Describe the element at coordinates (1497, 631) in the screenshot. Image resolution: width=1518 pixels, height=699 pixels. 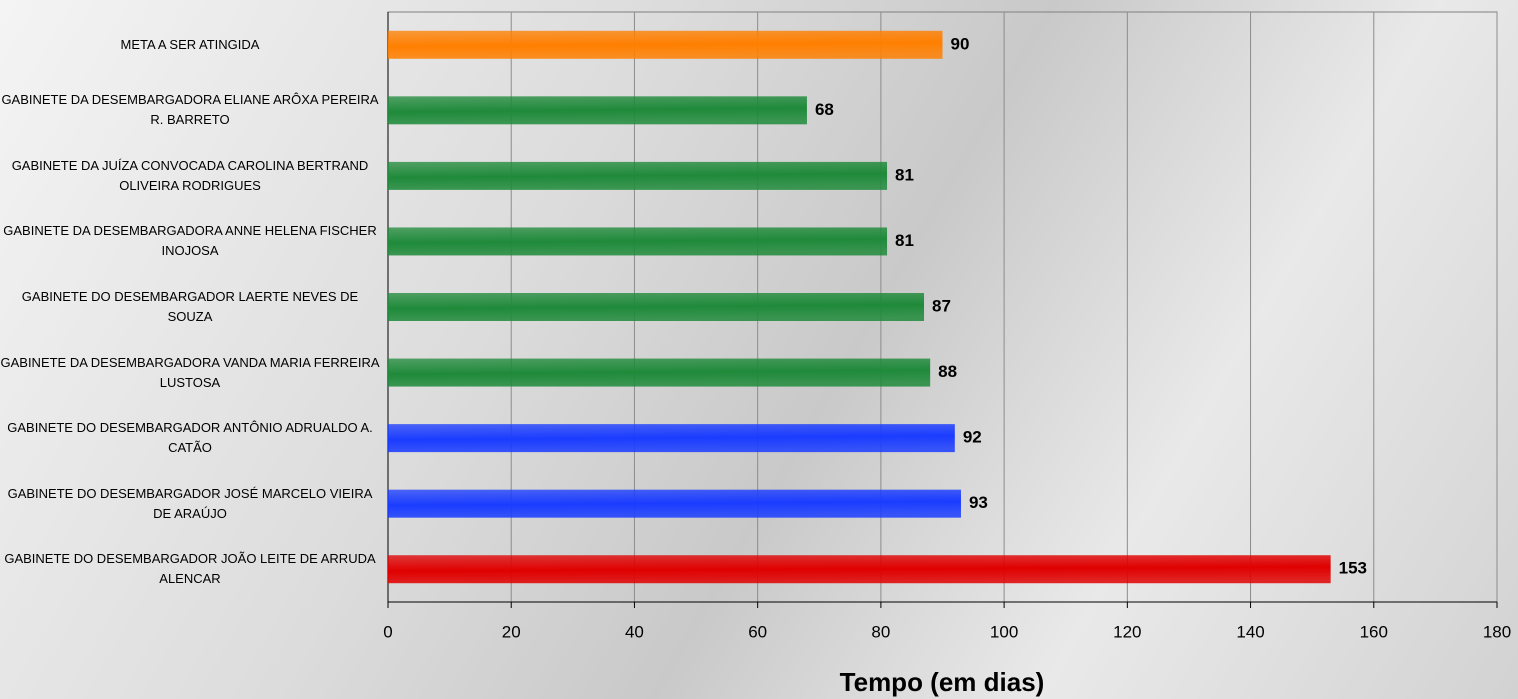
I see `x-tick-label: 180` at that location.